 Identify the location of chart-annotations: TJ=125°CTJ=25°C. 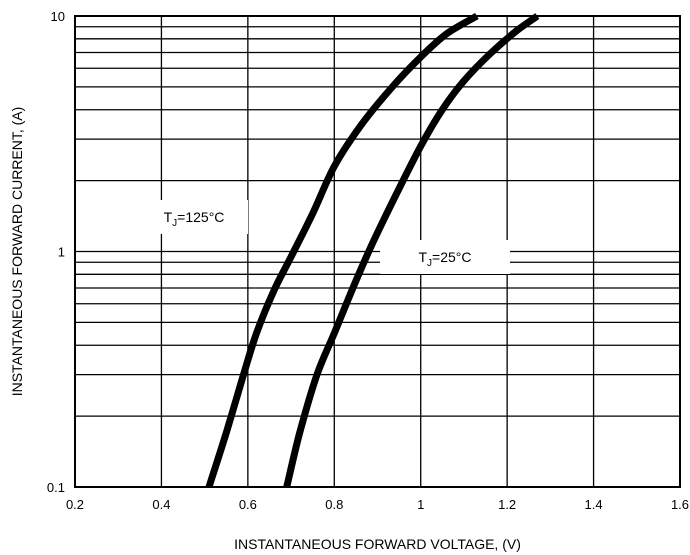
(325, 237).